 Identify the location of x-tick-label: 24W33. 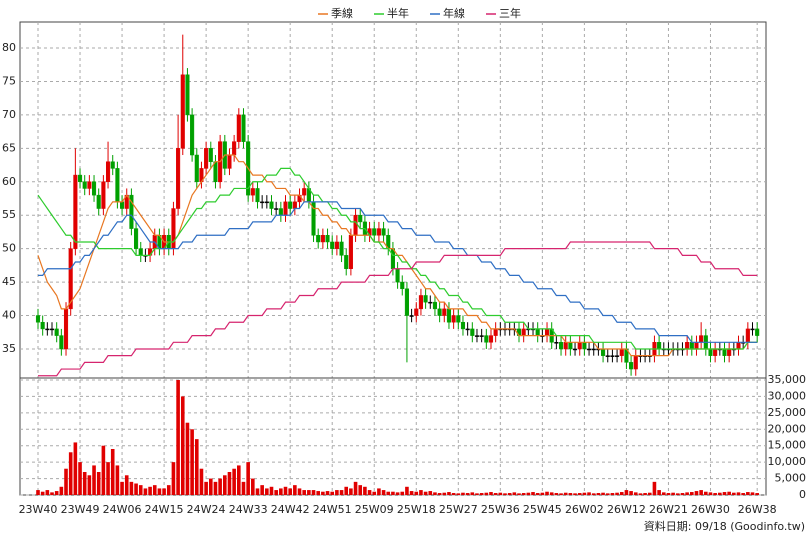
(248, 509).